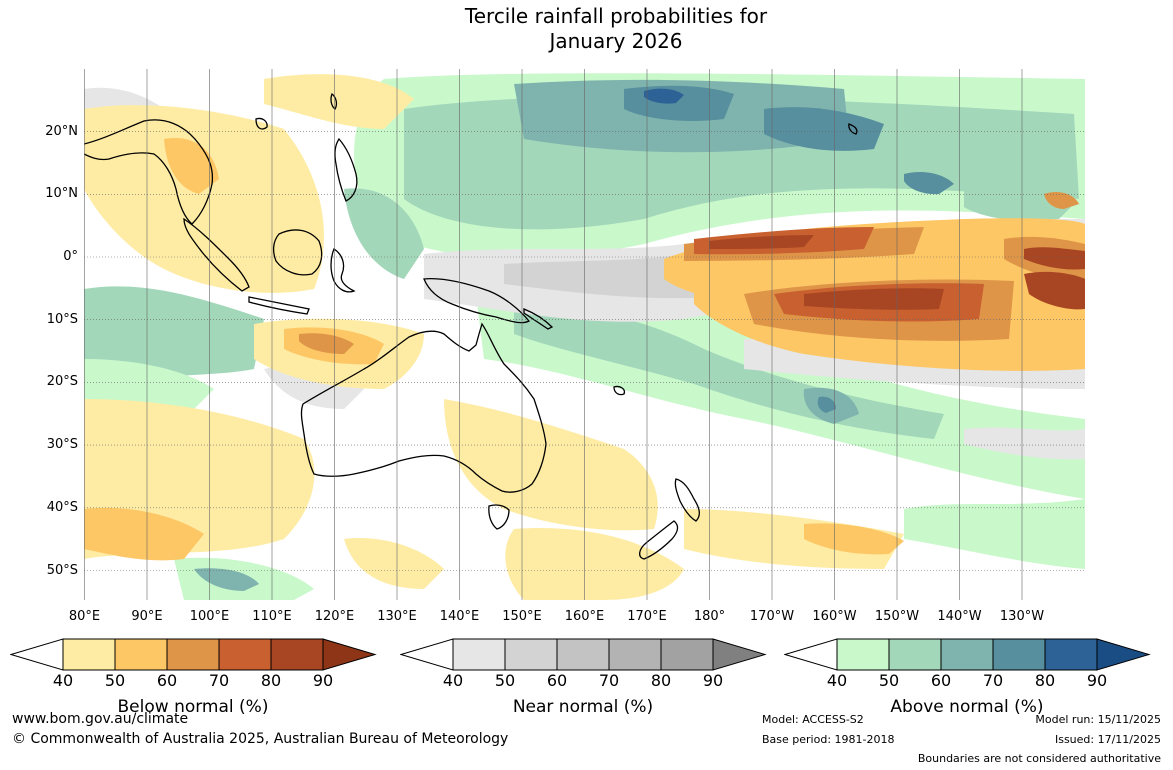  I want to click on near-normal-legend-title: Near normal (%), so click(583, 707).